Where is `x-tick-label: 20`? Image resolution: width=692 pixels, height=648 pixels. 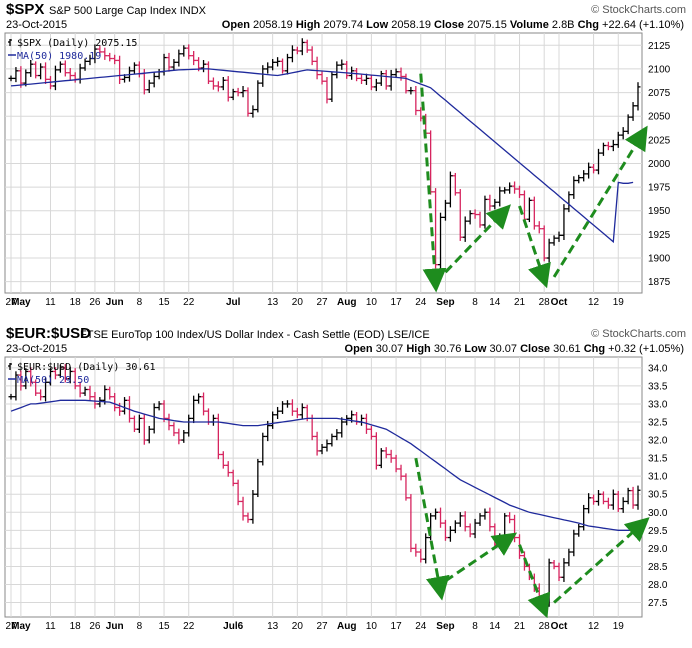
x-tick-label: 20 is located at coordinates (298, 302).